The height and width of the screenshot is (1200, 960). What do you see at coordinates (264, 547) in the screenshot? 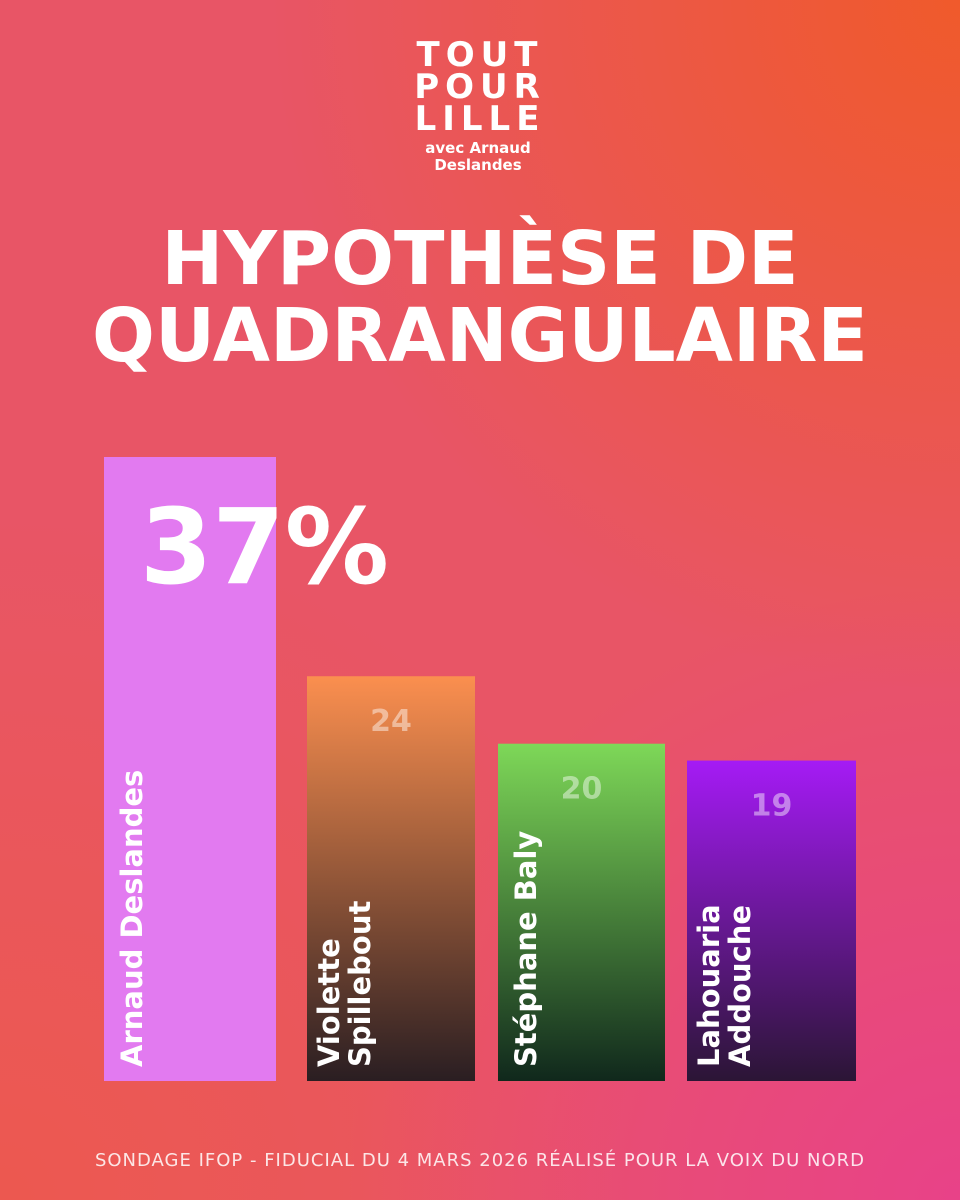
I see `value-label: 37%` at bounding box center [264, 547].